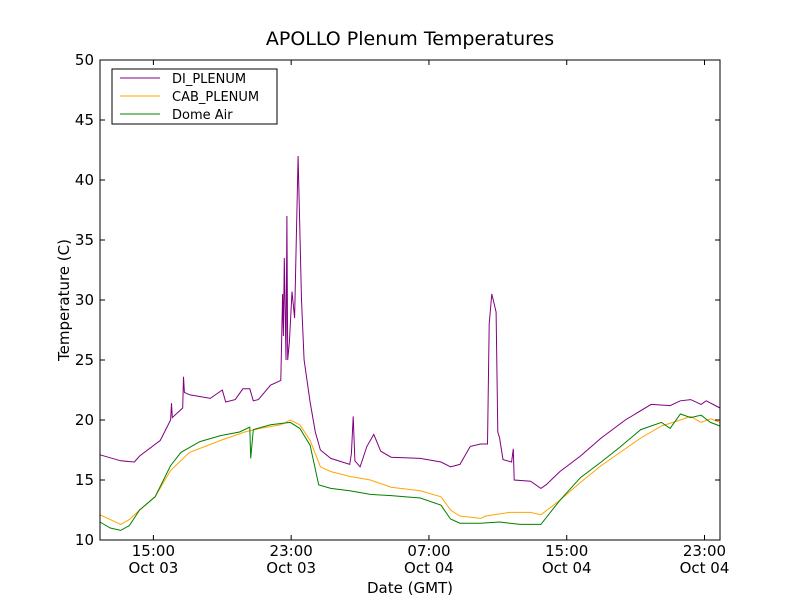 The image size is (800, 604). What do you see at coordinates (84, 360) in the screenshot?
I see `y-tick-label: 25` at bounding box center [84, 360].